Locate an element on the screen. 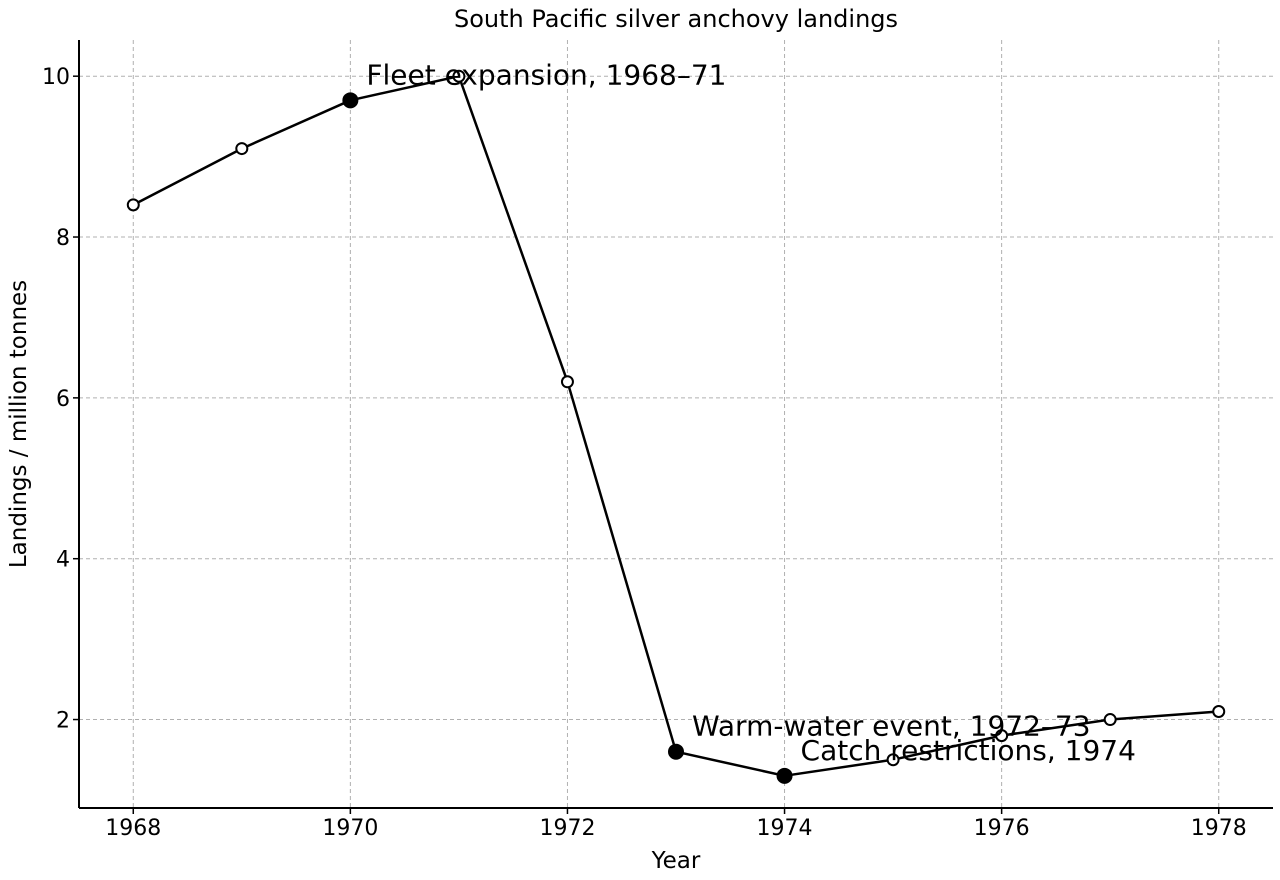  y-tick-label: 10 is located at coordinates (56, 77).